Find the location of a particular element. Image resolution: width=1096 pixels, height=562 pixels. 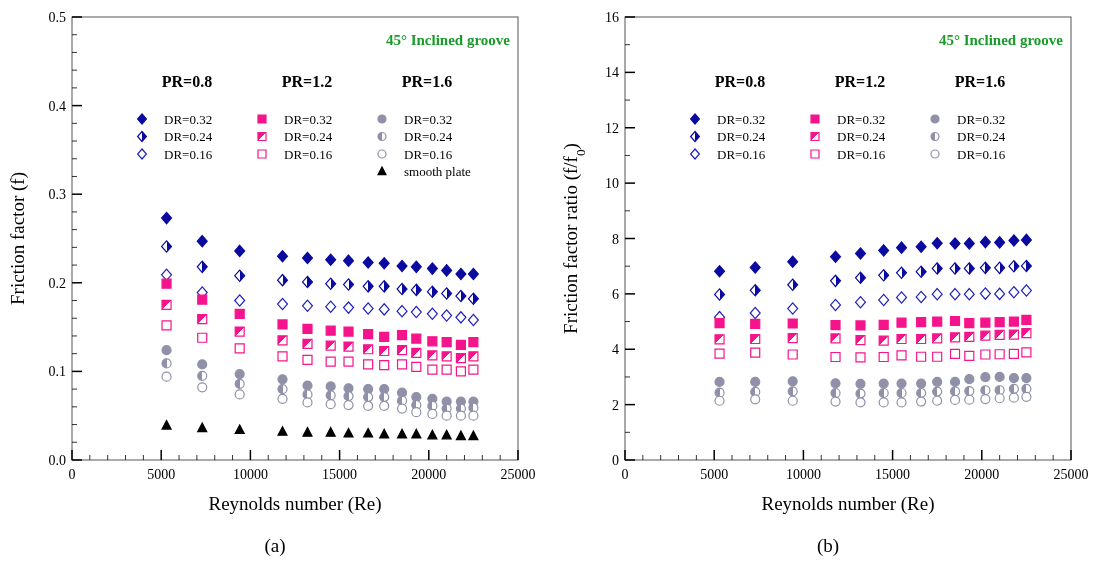

y-tick-label: 14 is located at coordinates (612, 73).